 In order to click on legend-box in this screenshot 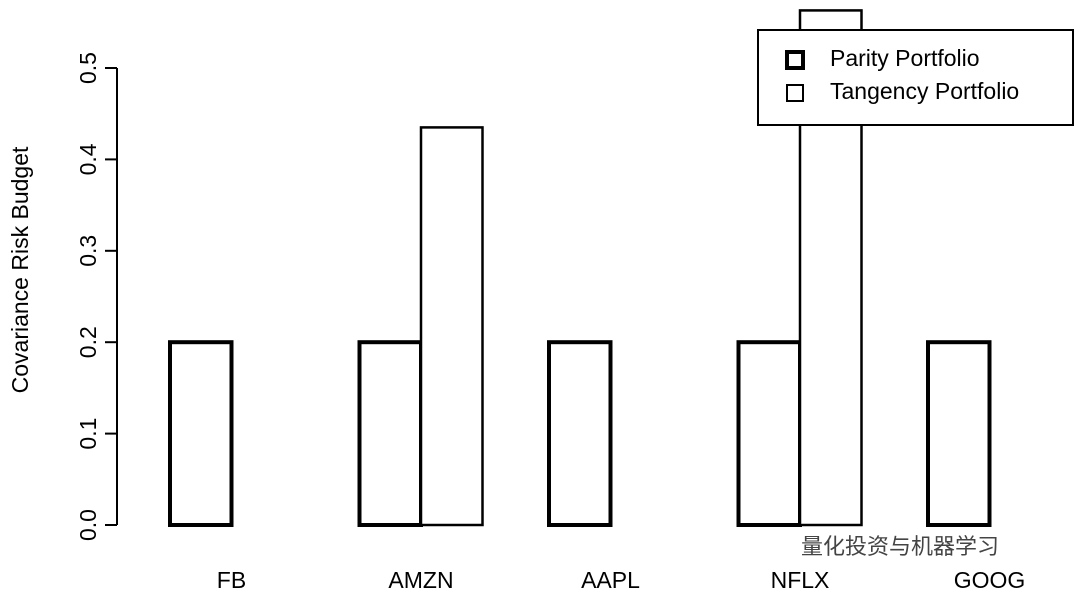, I will do `click(915, 77)`.